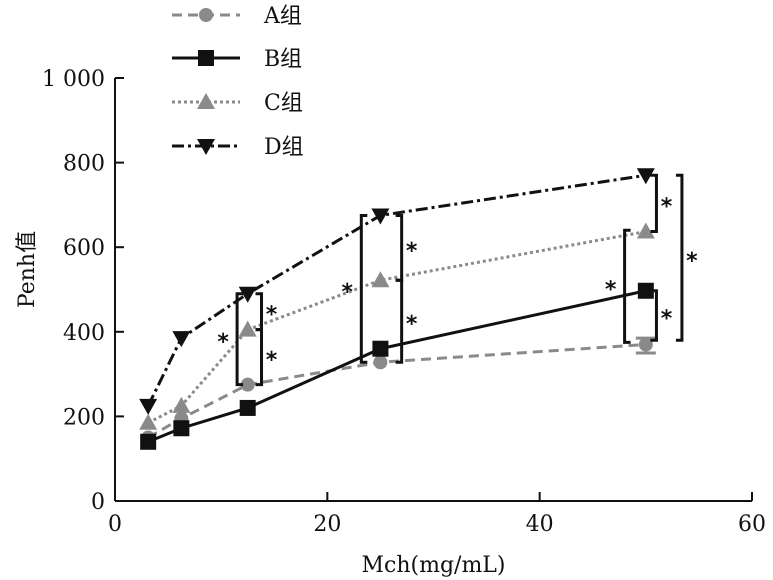 This screenshot has width=773, height=580. What do you see at coordinates (283, 103) in the screenshot?
I see `legend-label: C组` at bounding box center [283, 103].